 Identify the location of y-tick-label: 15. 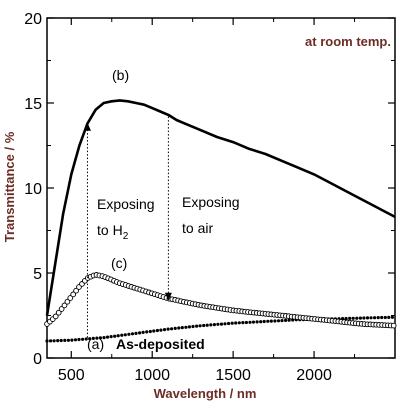
(33, 104).